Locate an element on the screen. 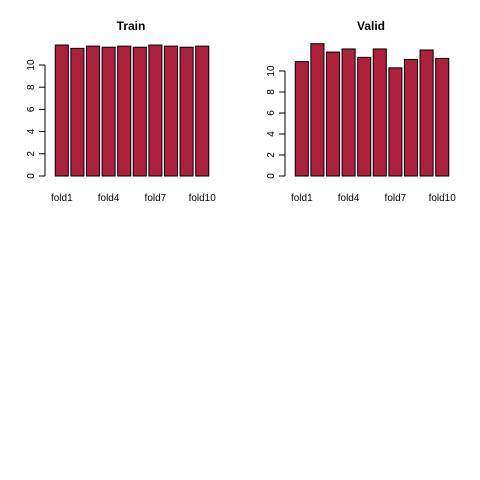  valid-bar-fold2 is located at coordinates (317, 110).